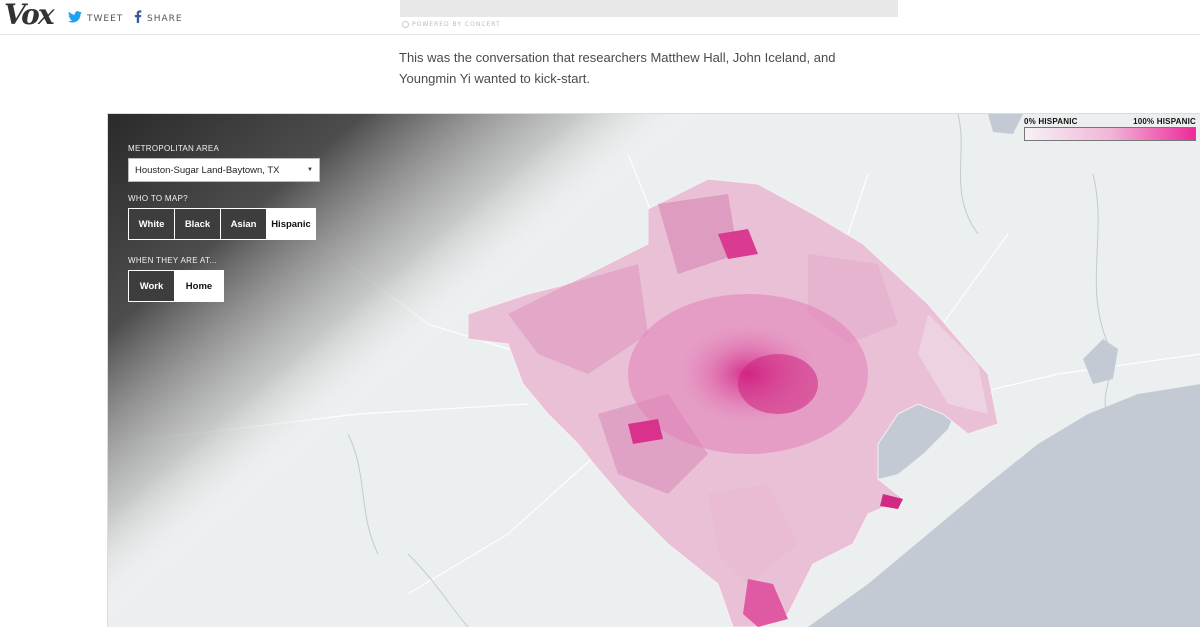  Describe the element at coordinates (152, 224) in the screenshot. I see `who-button-white: White` at that location.